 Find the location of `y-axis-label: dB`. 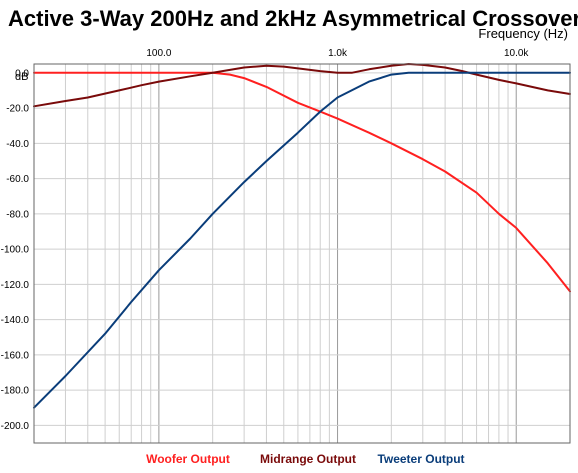

y-axis-label: dB is located at coordinates (21, 77).